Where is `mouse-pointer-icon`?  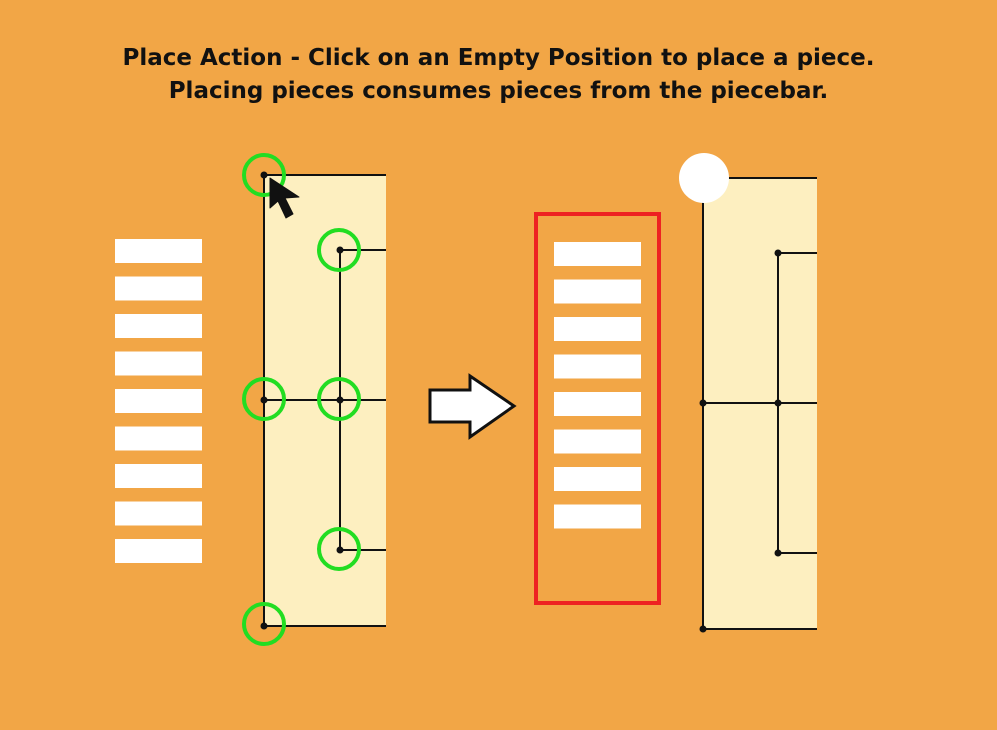 mouse-pointer-icon is located at coordinates (284, 198).